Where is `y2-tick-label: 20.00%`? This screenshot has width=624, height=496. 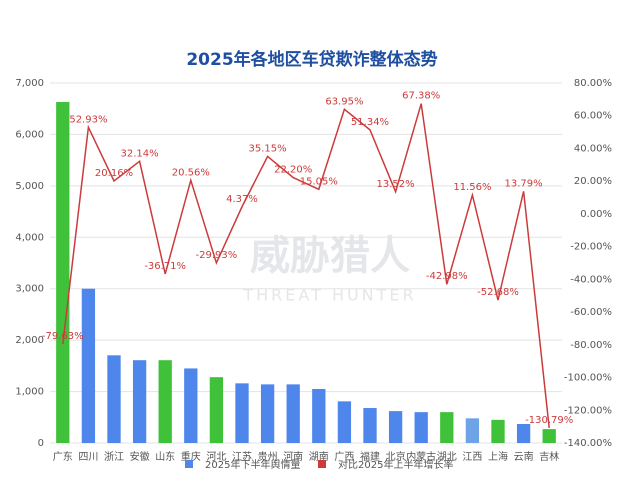 y2-tick-label: 20.00% is located at coordinates (593, 181).